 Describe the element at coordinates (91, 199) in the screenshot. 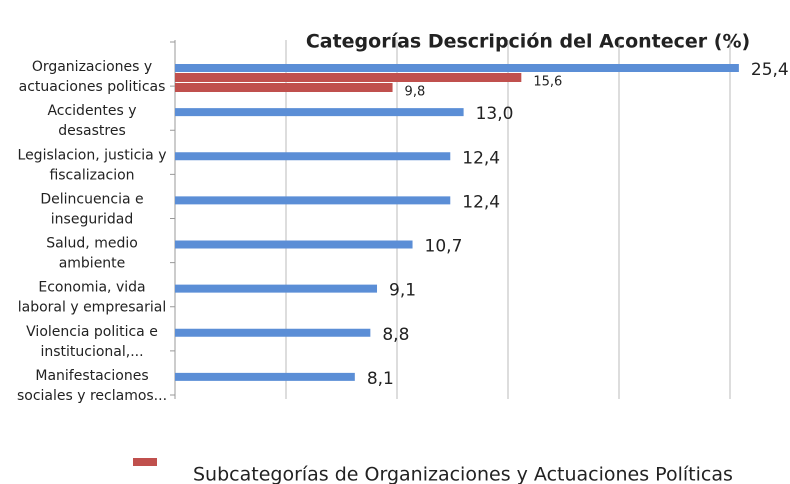

I see `category-label: Delincuencia e` at that location.